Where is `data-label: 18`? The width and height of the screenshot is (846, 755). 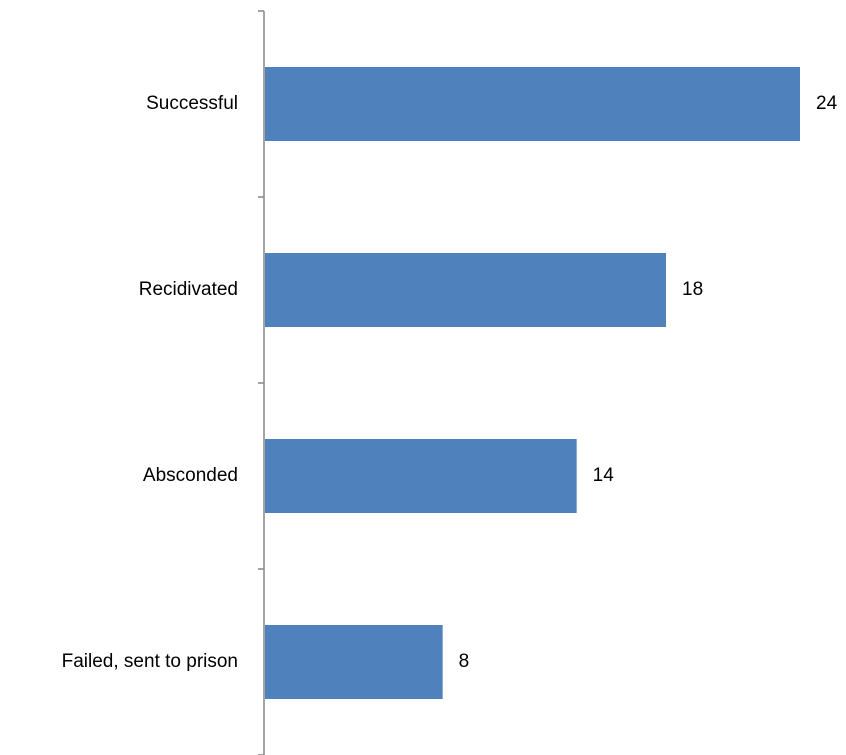
data-label: 18 is located at coordinates (692, 289).